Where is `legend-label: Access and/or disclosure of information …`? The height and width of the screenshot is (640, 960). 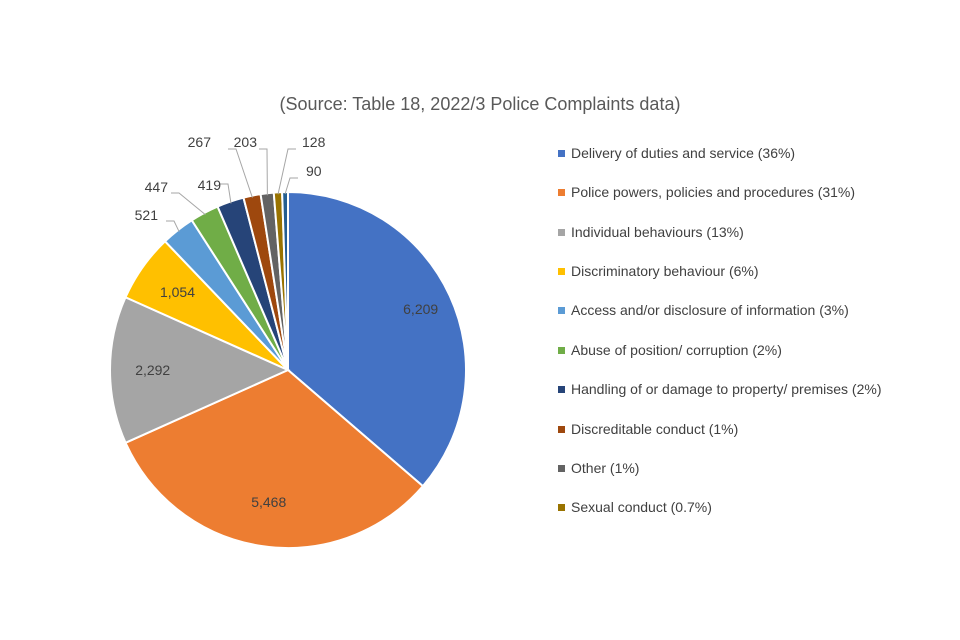 legend-label: Access and/or disclosure of information … is located at coordinates (710, 310).